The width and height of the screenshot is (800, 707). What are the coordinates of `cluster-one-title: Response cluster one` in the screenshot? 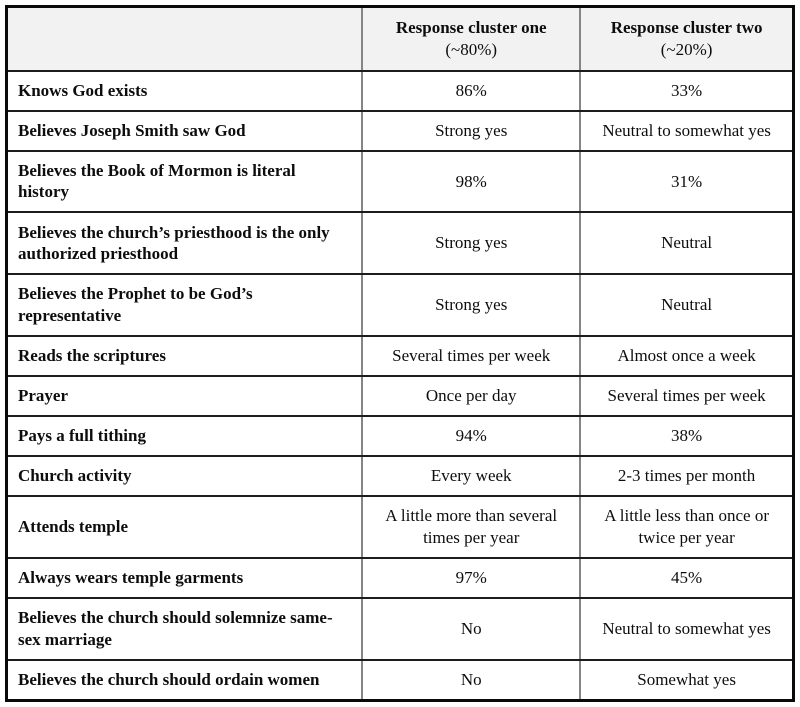 It's located at (471, 27).